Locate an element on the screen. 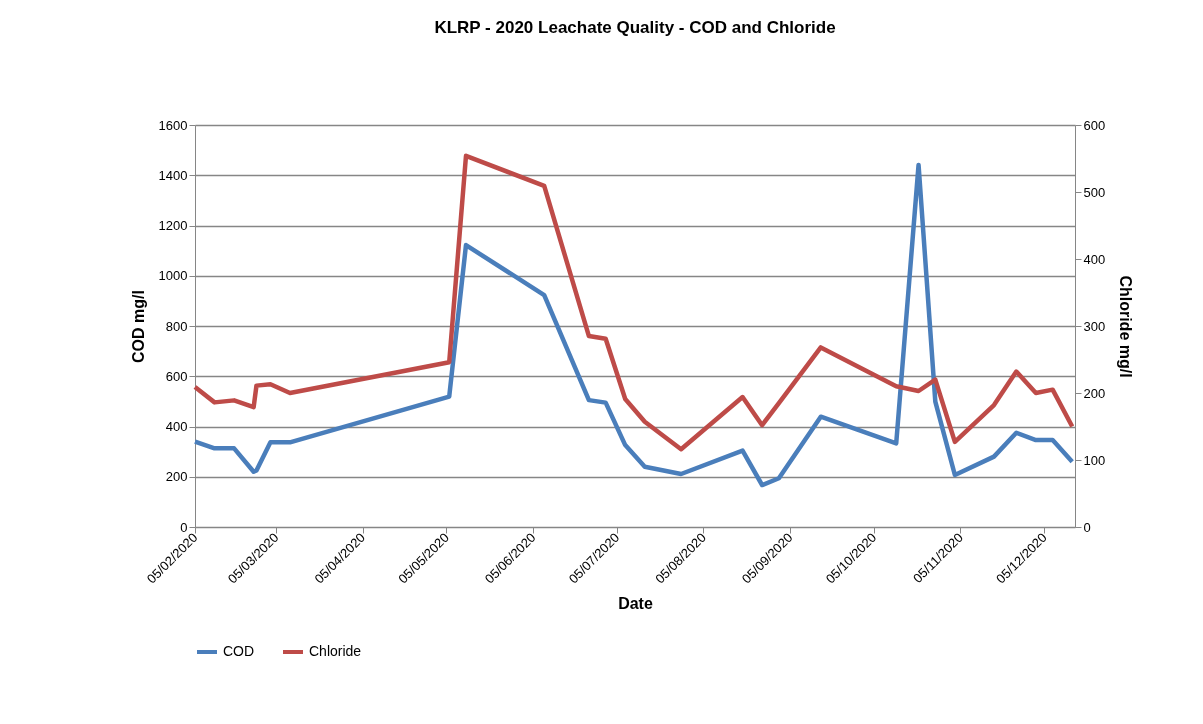 This screenshot has height=724, width=1203. chart-title: KLRP - 2020 Leachate Quality - COD and Chloride is located at coordinates (635, 27).